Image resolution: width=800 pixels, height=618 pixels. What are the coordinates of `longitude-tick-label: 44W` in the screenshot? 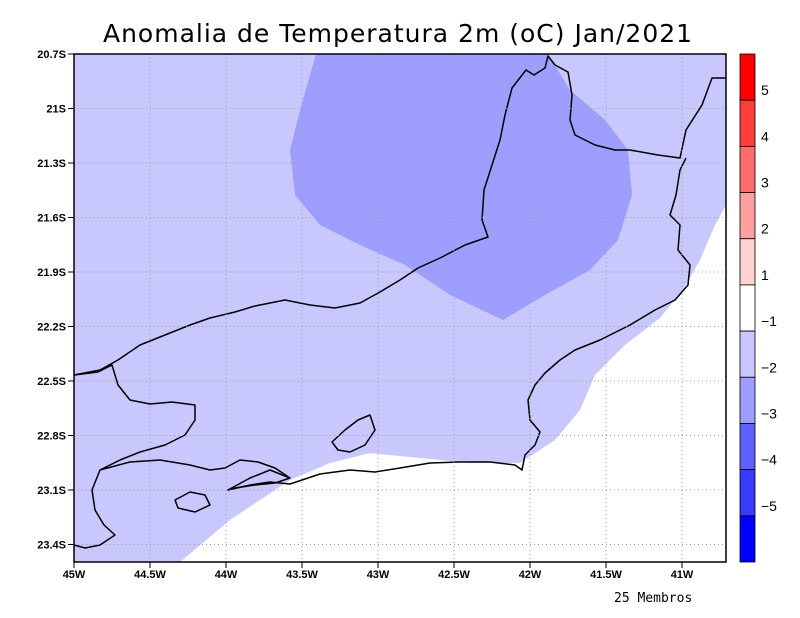 It's located at (226, 575).